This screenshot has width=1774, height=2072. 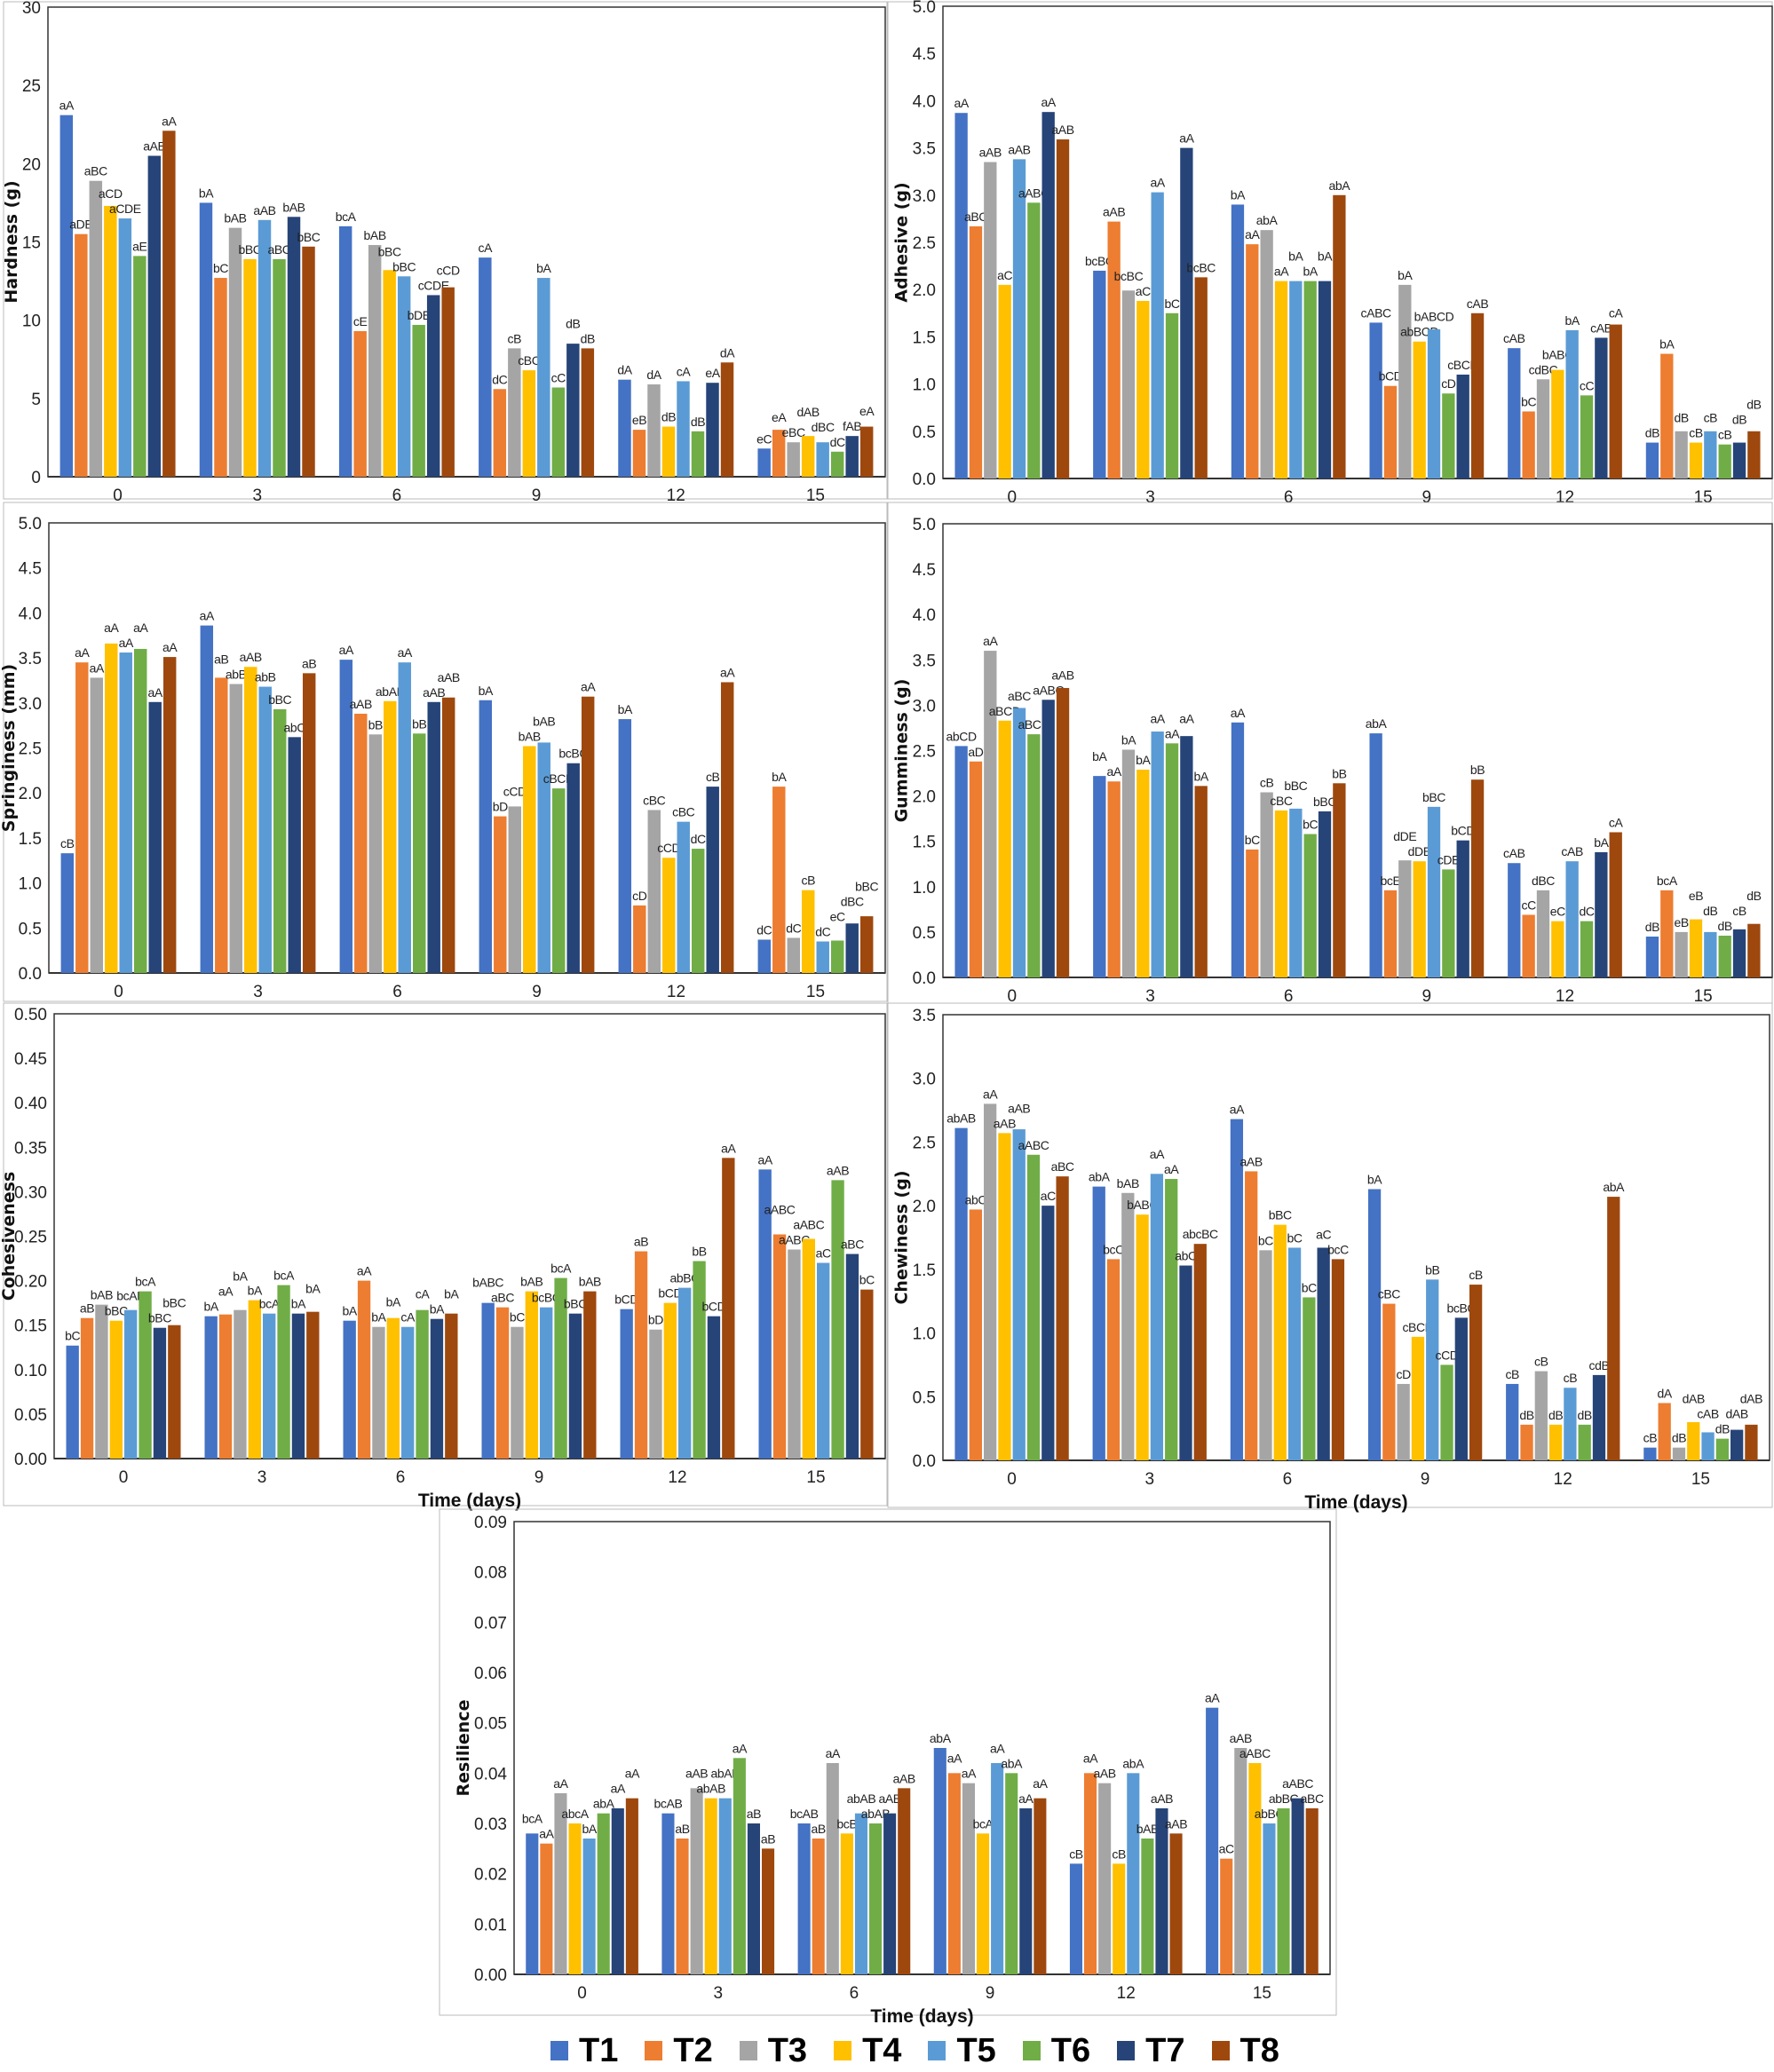 I want to click on significance-label: bAB, so click(x=293, y=207).